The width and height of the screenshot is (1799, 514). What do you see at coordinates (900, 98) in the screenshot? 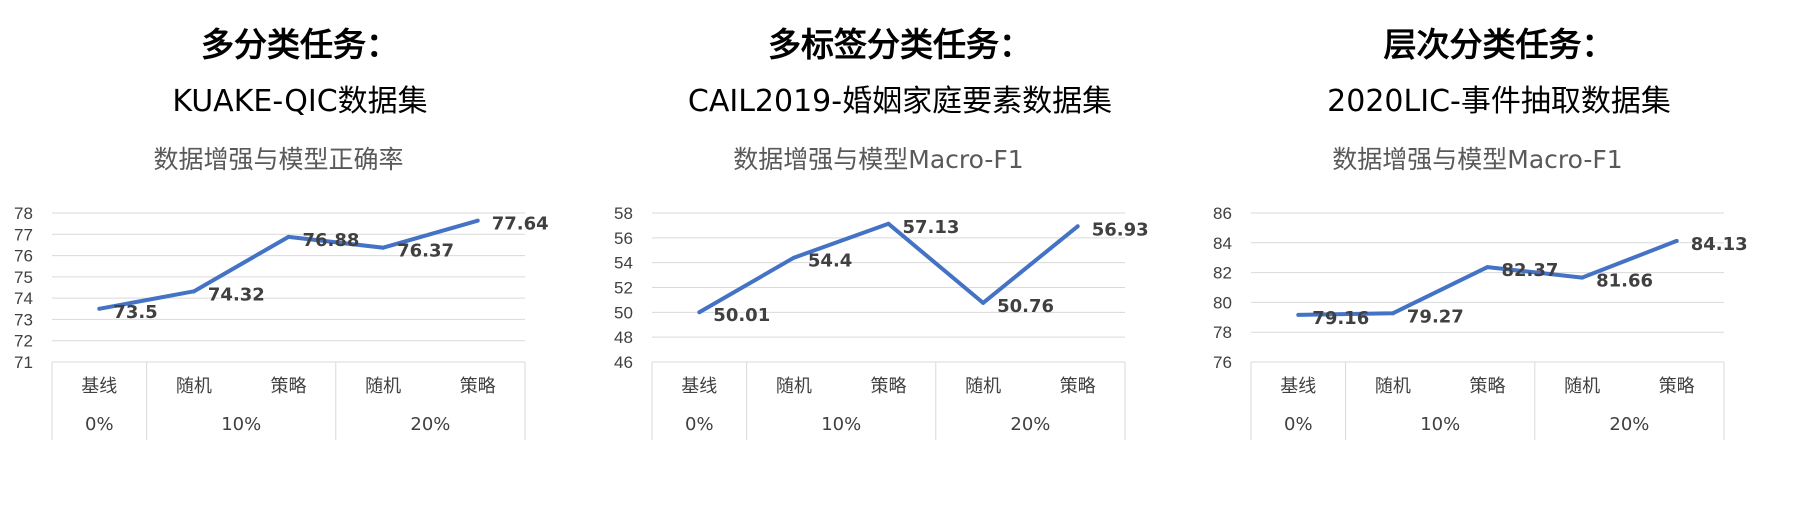
I see `panel-subheading: CAIL2019-婚姻家庭要素数据集` at bounding box center [900, 98].